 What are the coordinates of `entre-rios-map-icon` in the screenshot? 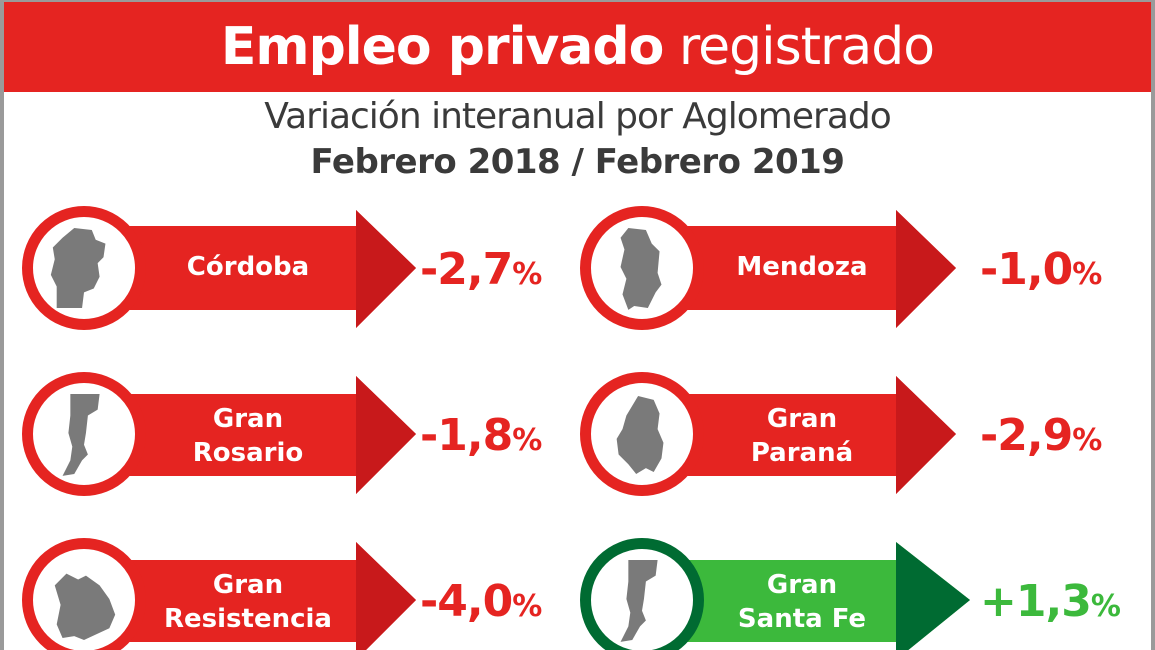 It's located at (640, 434).